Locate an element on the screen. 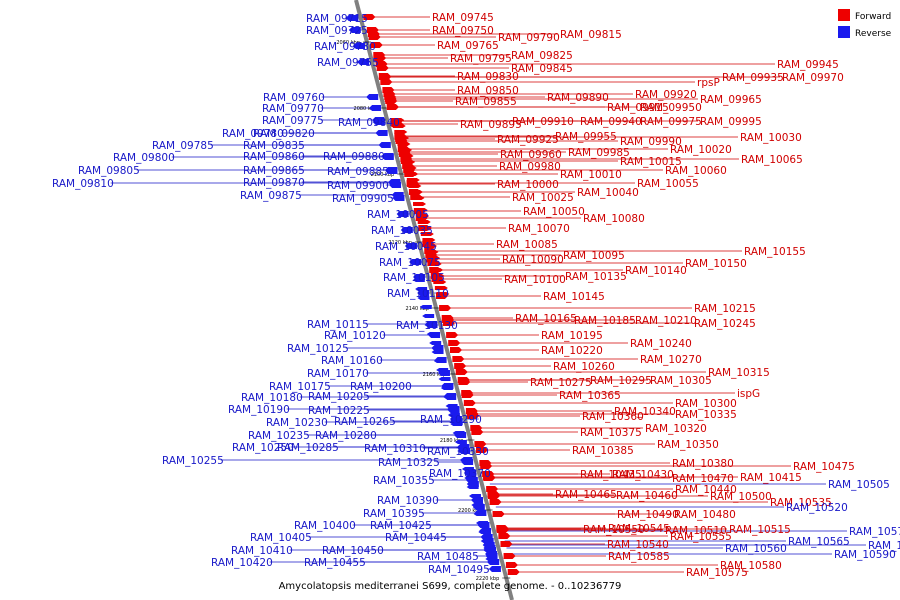 The height and width of the screenshot is (600, 900). forward-gene-label: RAM_10275 is located at coordinates (561, 383).